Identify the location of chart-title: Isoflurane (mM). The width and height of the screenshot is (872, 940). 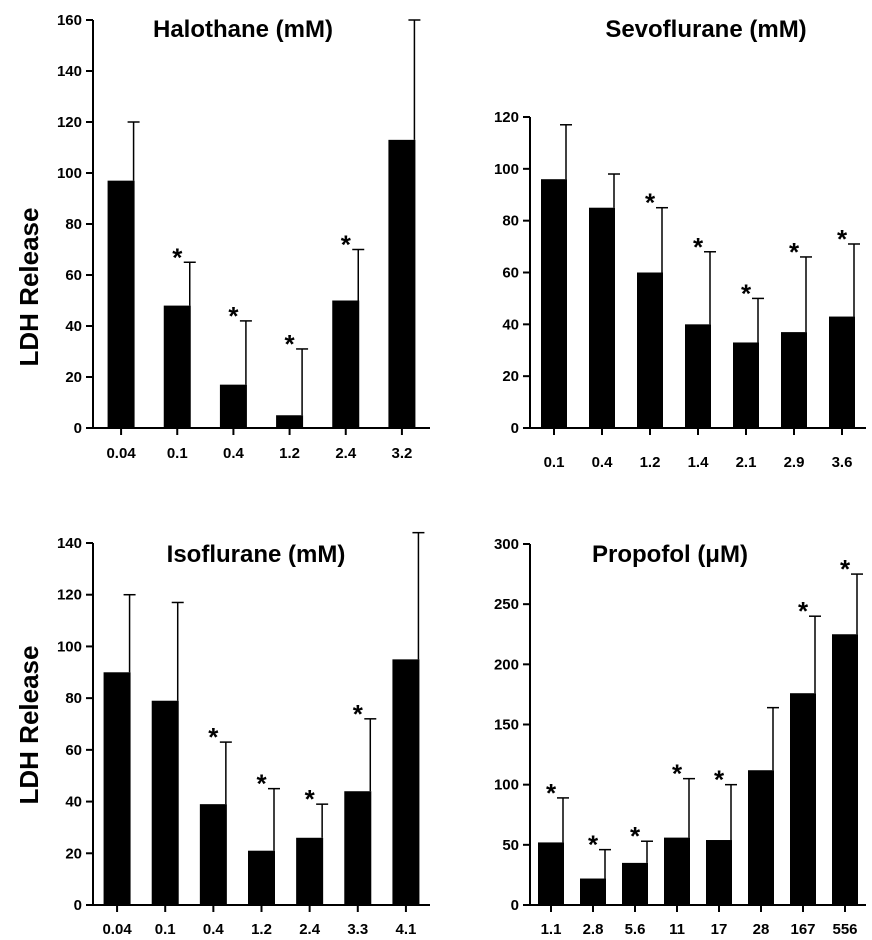
(256, 554).